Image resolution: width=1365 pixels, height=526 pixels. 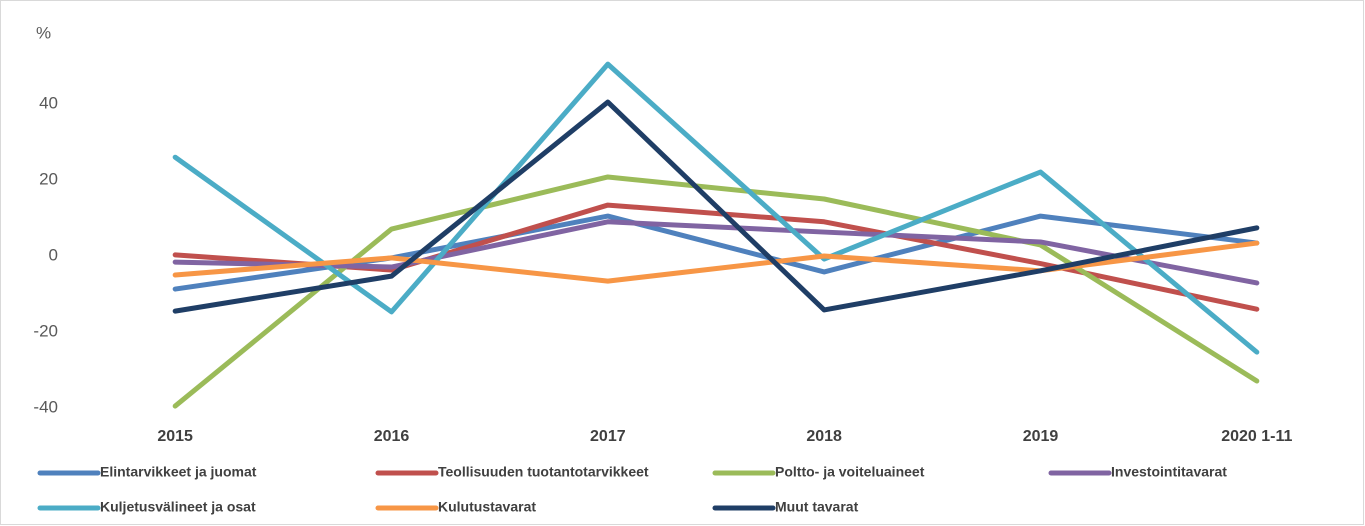 What do you see at coordinates (392, 436) in the screenshot?
I see `x-tick-label: 2016` at bounding box center [392, 436].